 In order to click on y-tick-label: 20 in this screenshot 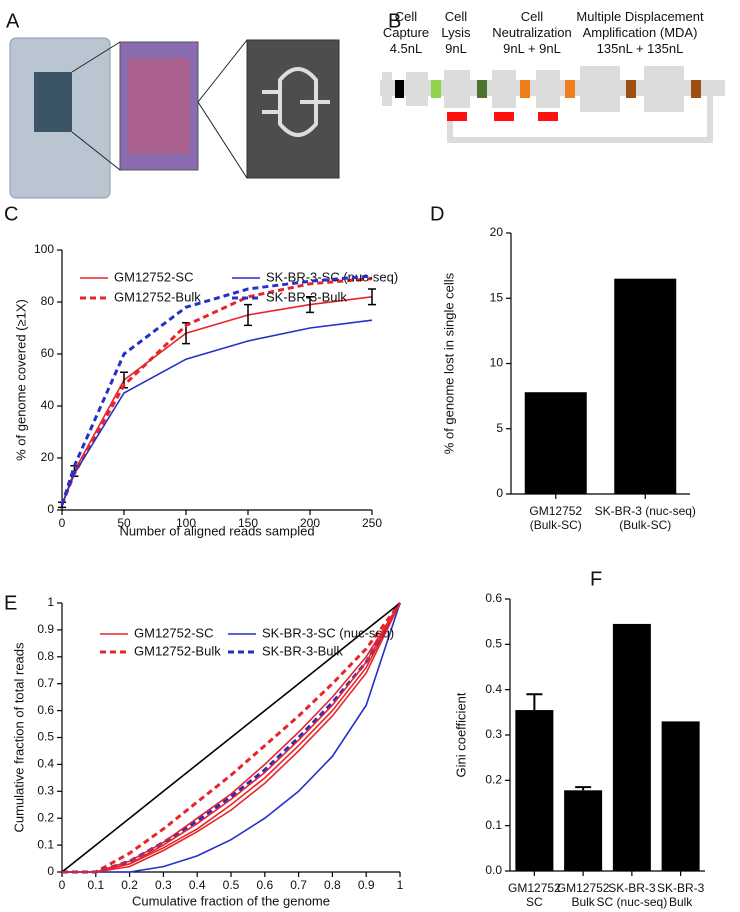, I will do `click(497, 232)`.